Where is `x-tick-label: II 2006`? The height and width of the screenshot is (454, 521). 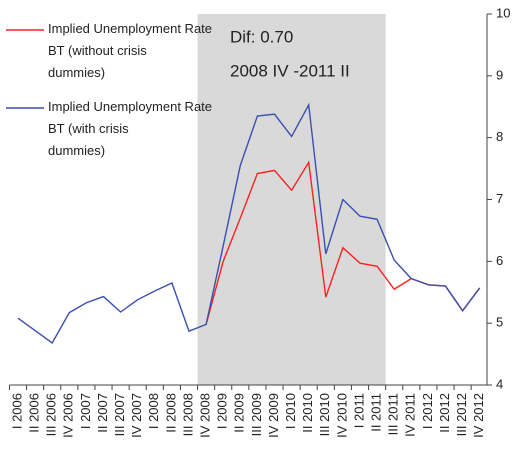 x-tick-label: II 2006 is located at coordinates (34, 413).